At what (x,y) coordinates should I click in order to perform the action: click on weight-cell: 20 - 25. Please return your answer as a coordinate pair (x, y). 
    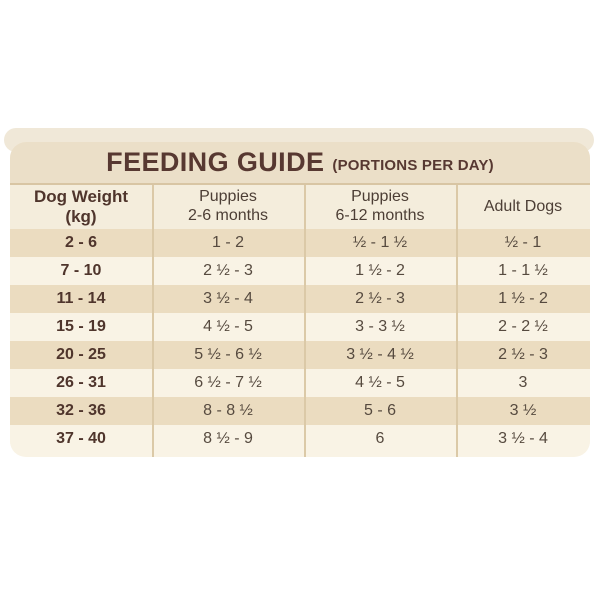
    Looking at the image, I should click on (81, 354).